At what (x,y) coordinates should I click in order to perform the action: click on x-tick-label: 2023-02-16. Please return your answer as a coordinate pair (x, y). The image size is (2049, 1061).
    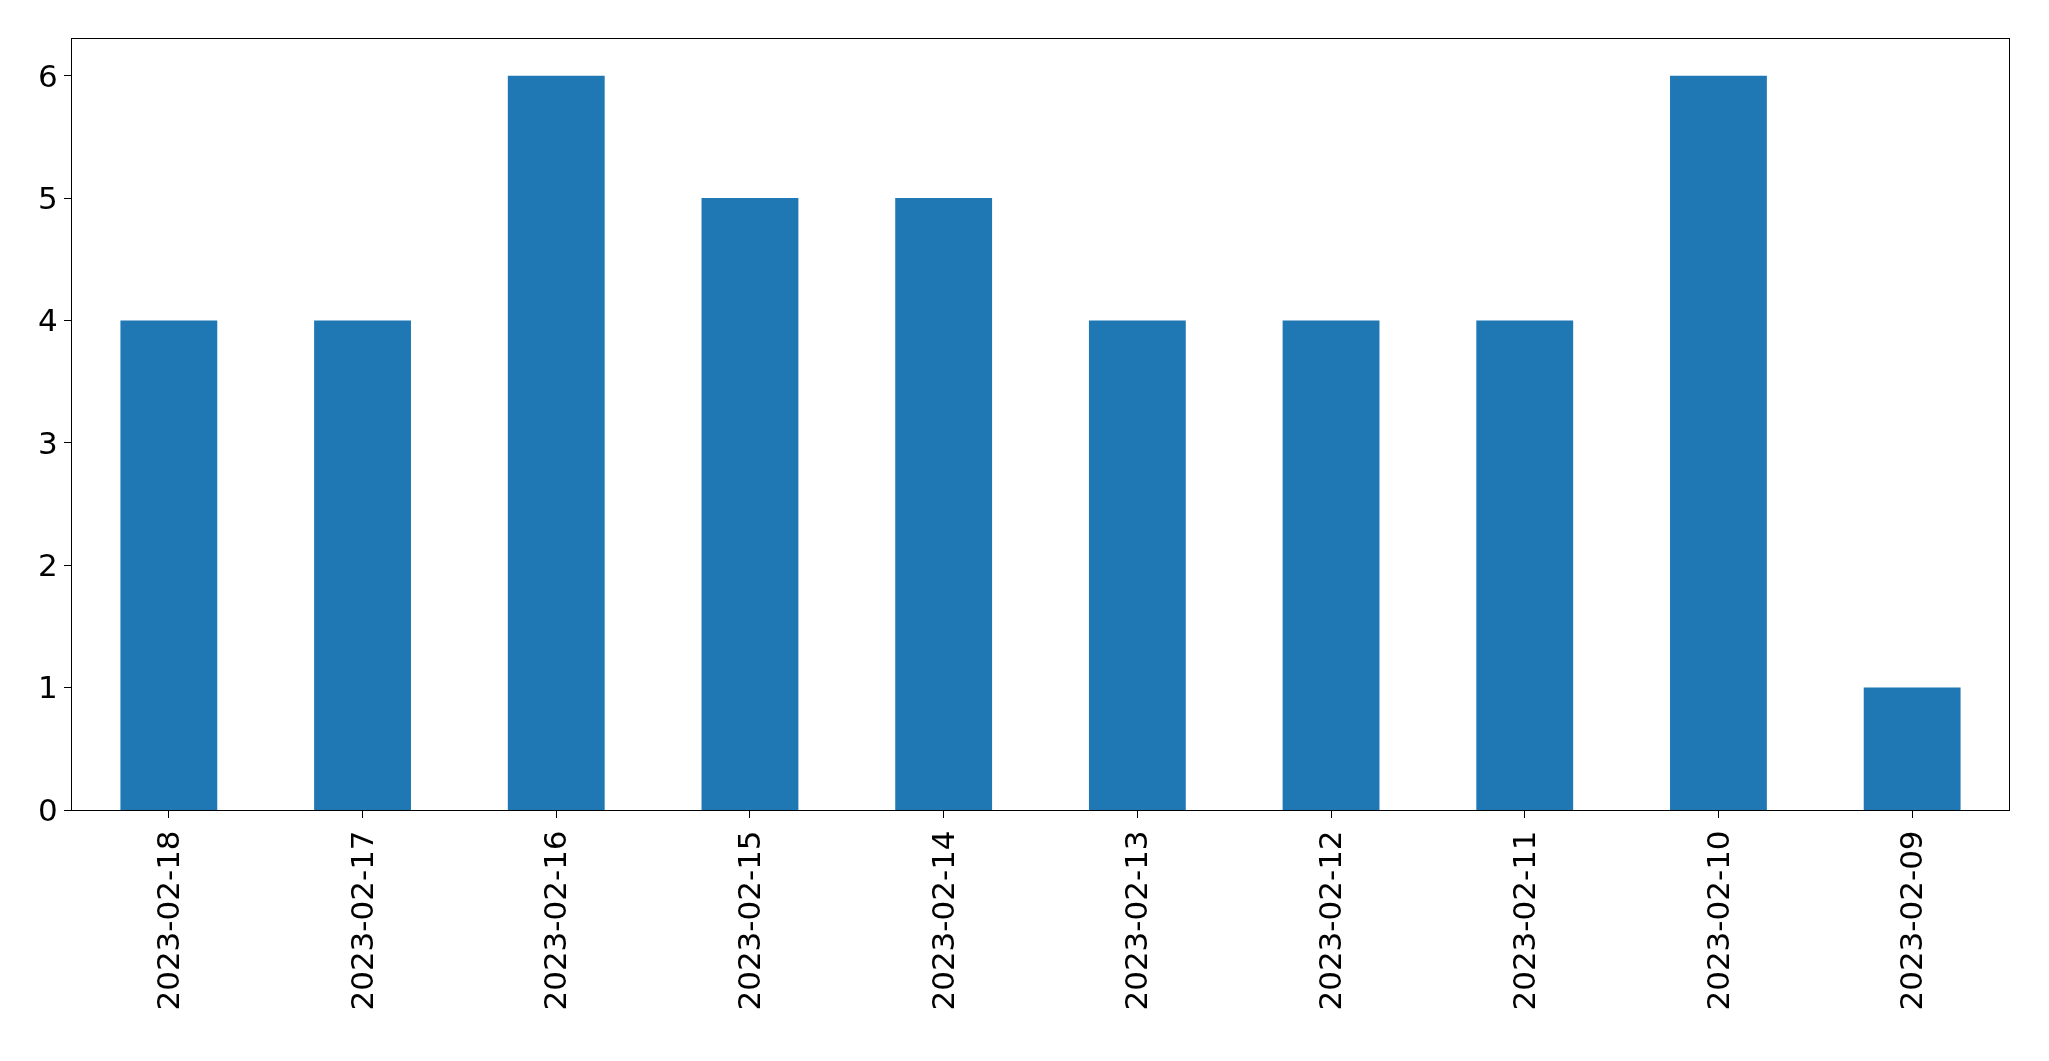
    Looking at the image, I should click on (555, 920).